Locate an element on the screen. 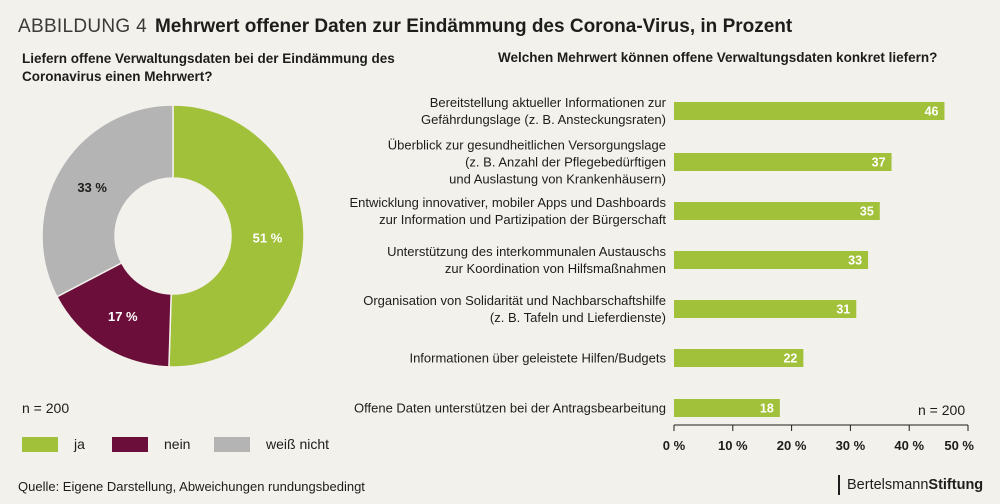  donut-chart: 51 % 17 % 33 % is located at coordinates (173, 236).